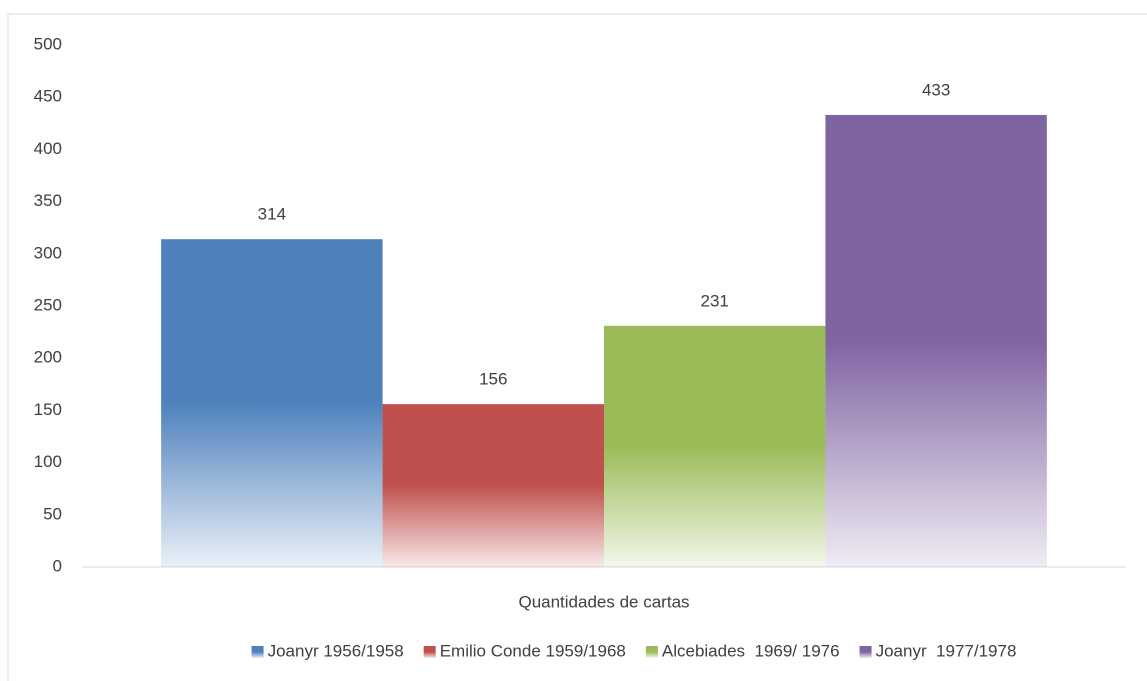 This screenshot has width=1147, height=681. Describe the element at coordinates (48, 304) in the screenshot. I see `y-tick-label: 250` at that location.